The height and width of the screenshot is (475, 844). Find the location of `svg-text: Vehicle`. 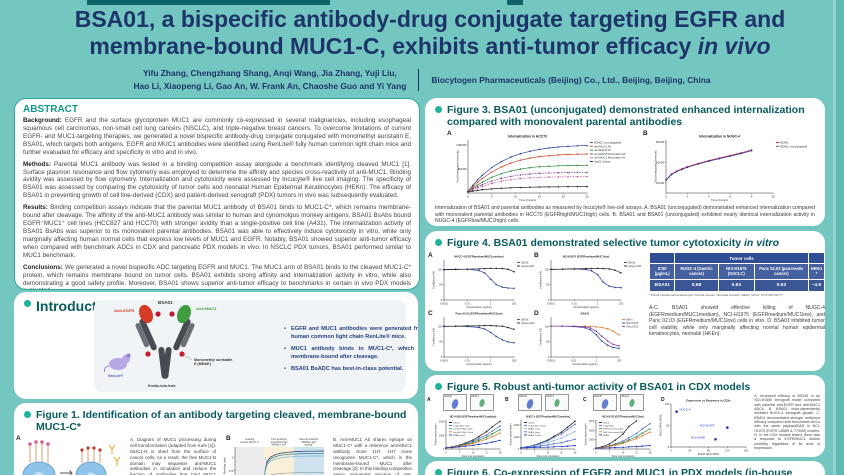

svg-text: Vehicle is located at coordinates (531, 424).